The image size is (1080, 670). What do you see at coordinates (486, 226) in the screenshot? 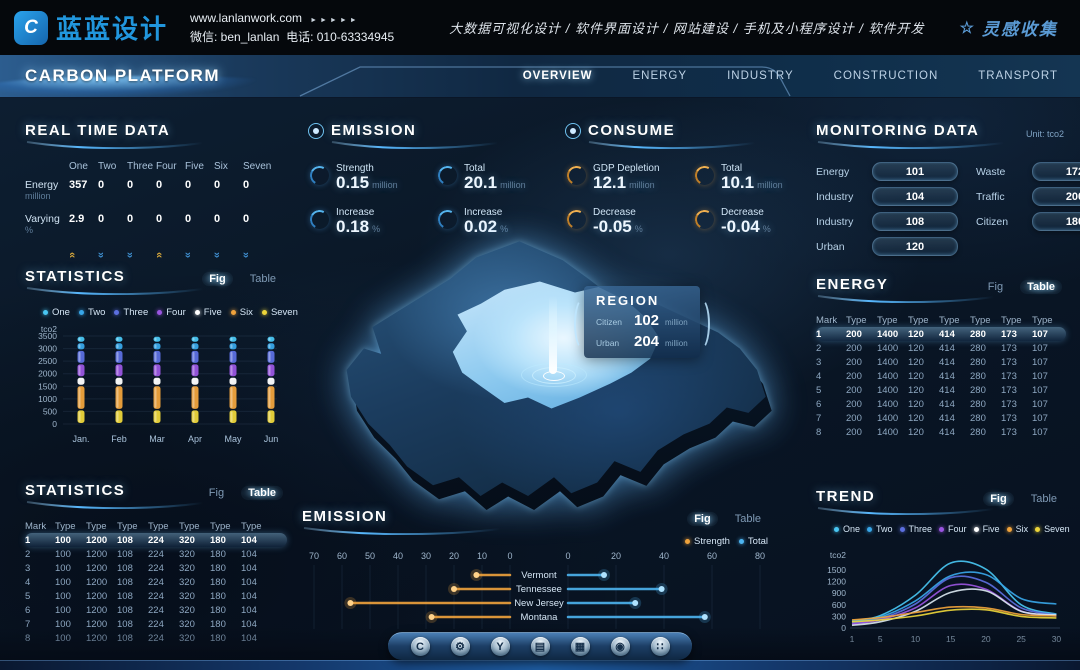
I see `kpi-value: 0.02%` at bounding box center [486, 226].